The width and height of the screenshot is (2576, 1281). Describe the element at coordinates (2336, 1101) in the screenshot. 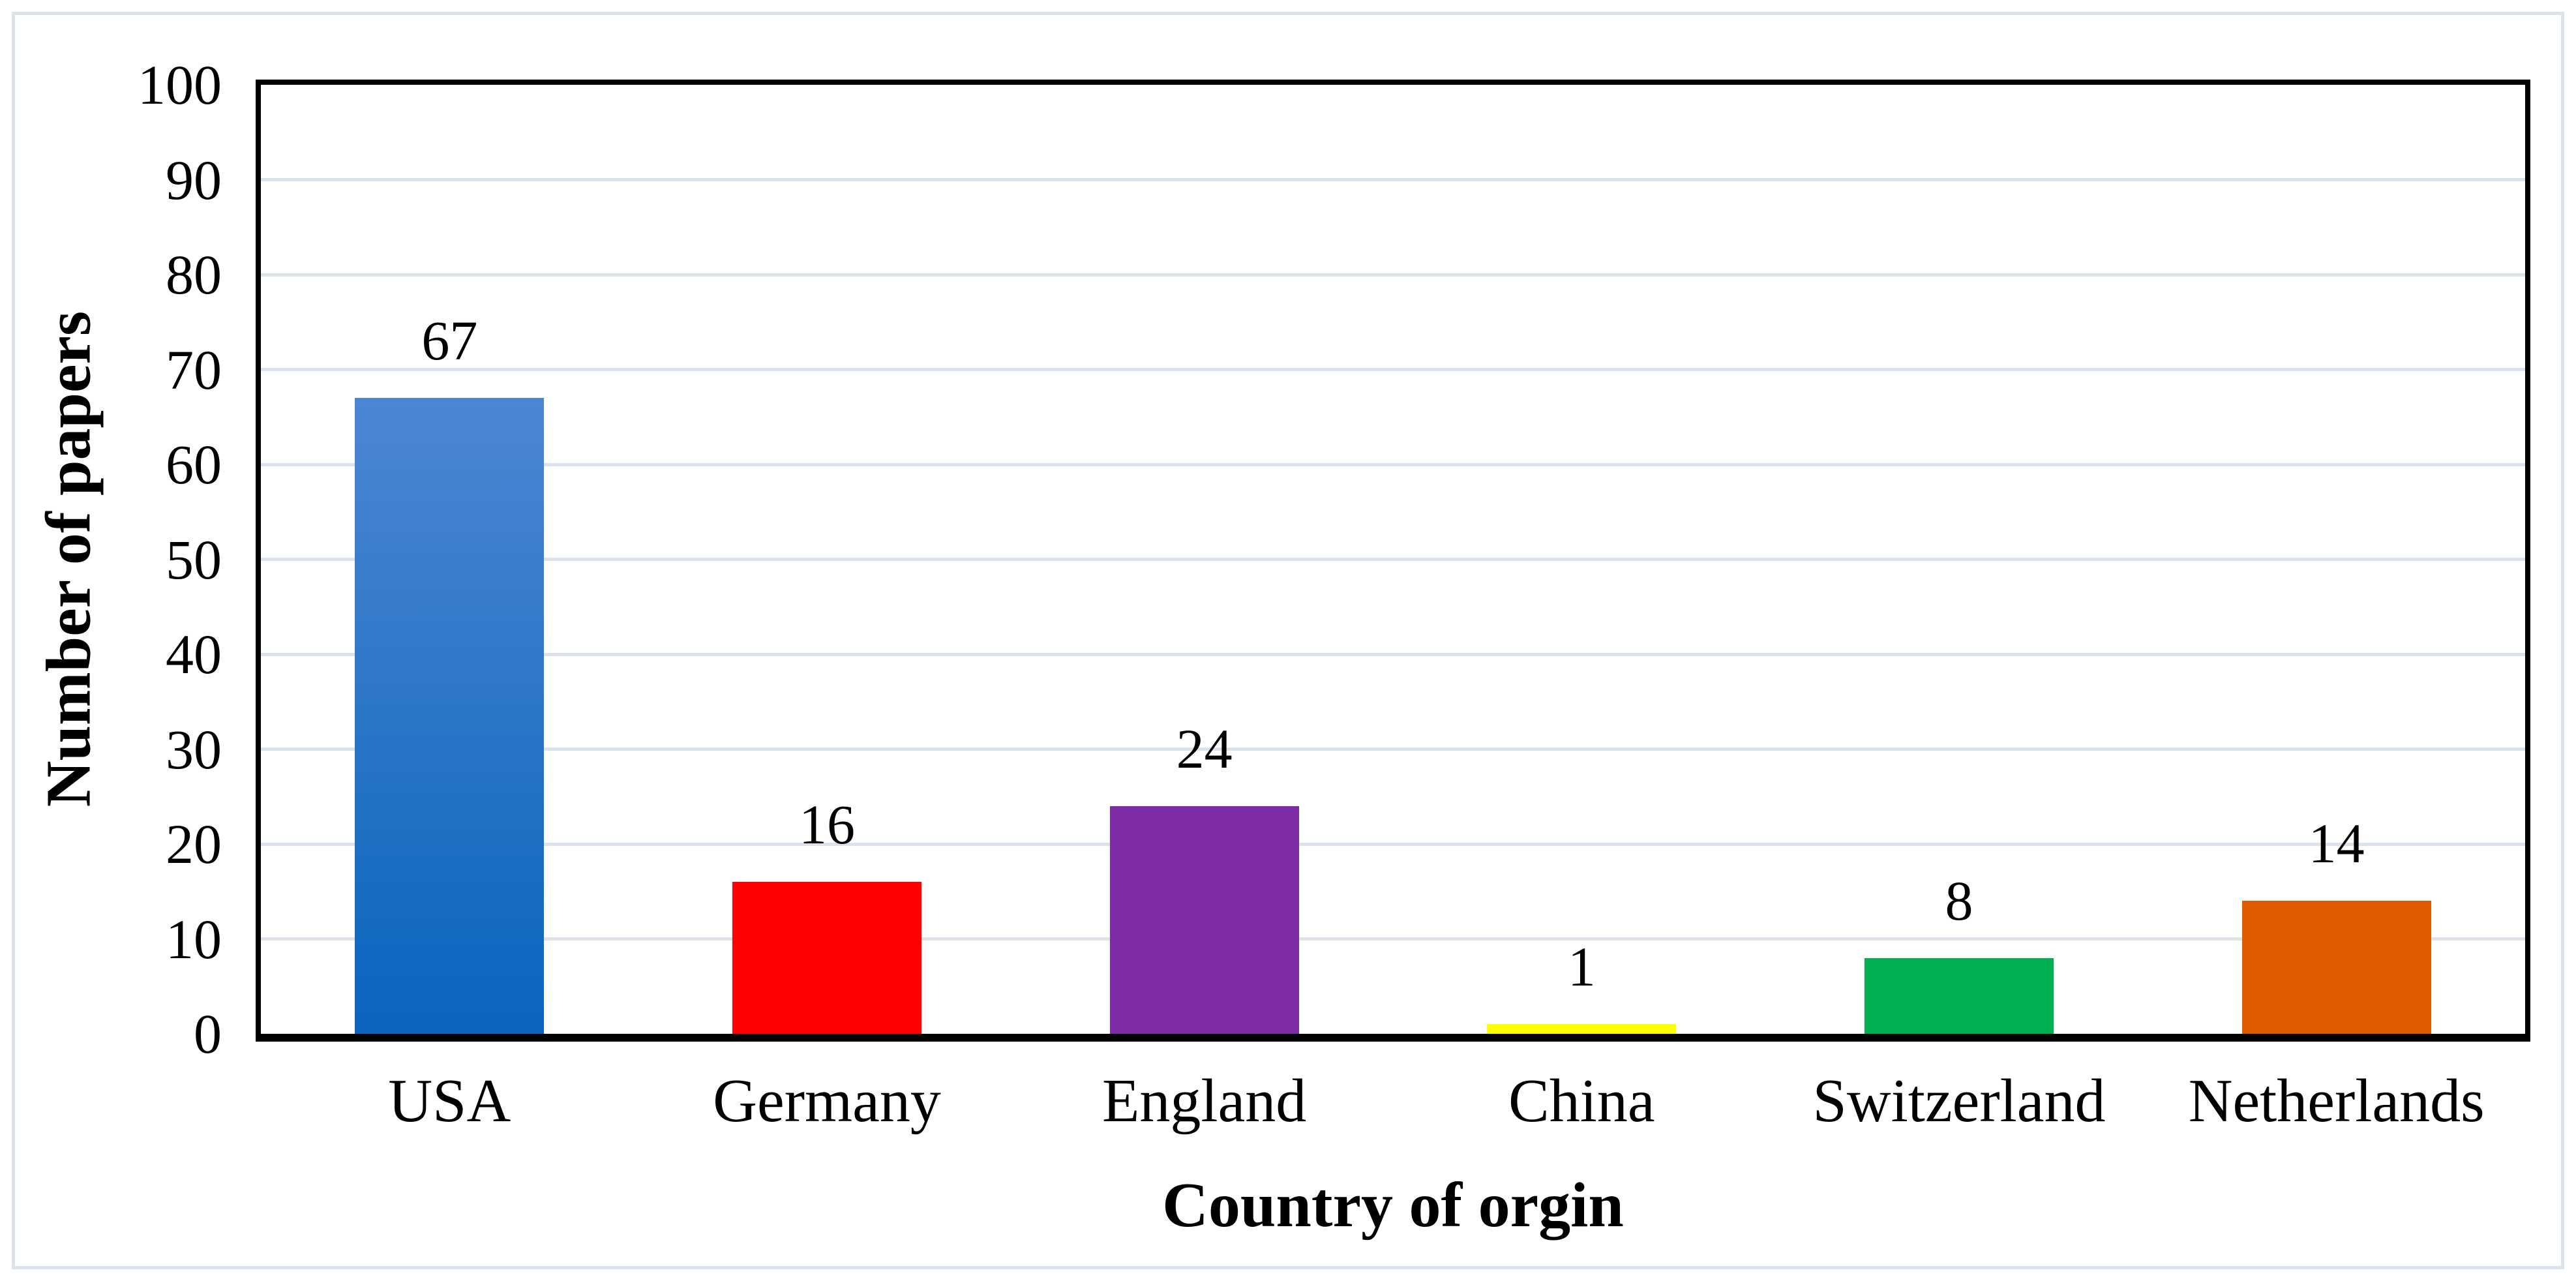

I see `category-label-Netherlands: Netherlands` at that location.